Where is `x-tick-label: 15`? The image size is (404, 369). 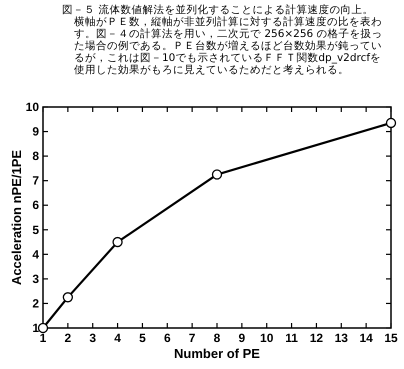
x-tick-label: 15 is located at coordinates (391, 338).